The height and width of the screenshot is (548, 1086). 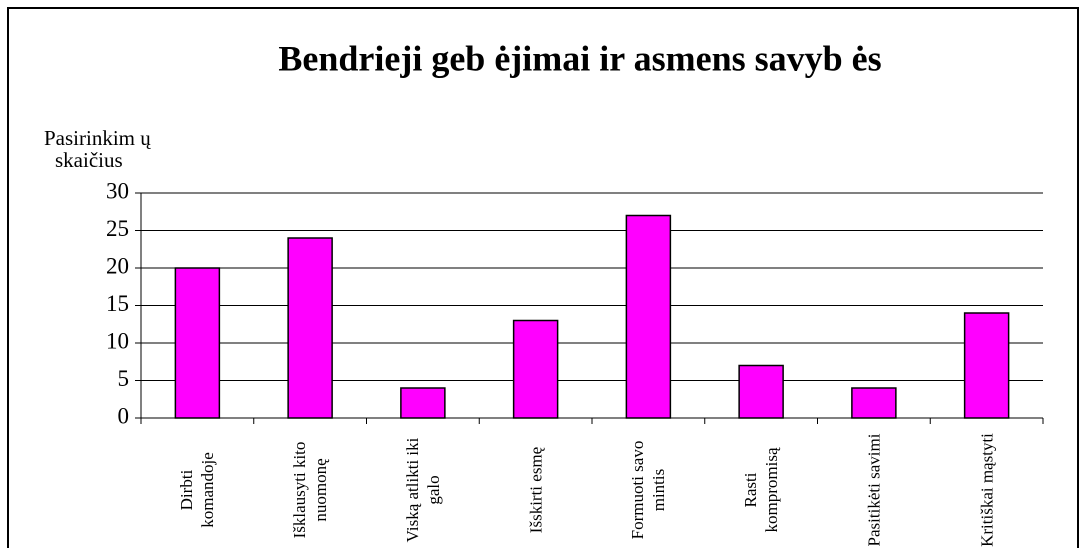 What do you see at coordinates (117, 340) in the screenshot?
I see `y-tick-label: 10` at bounding box center [117, 340].